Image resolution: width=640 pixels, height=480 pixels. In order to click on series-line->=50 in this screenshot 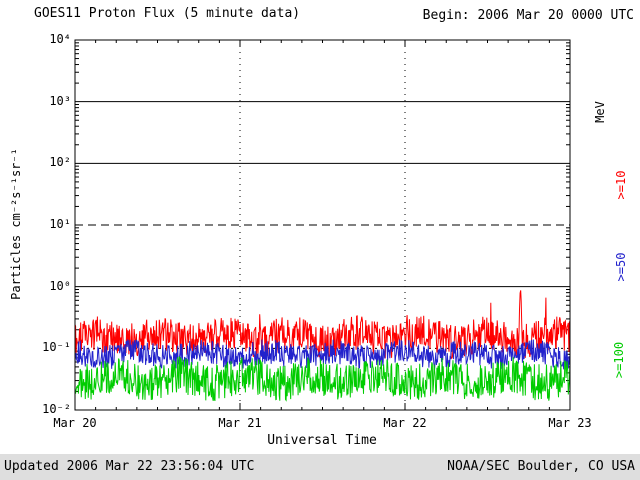, I will do `click(322, 354)`.